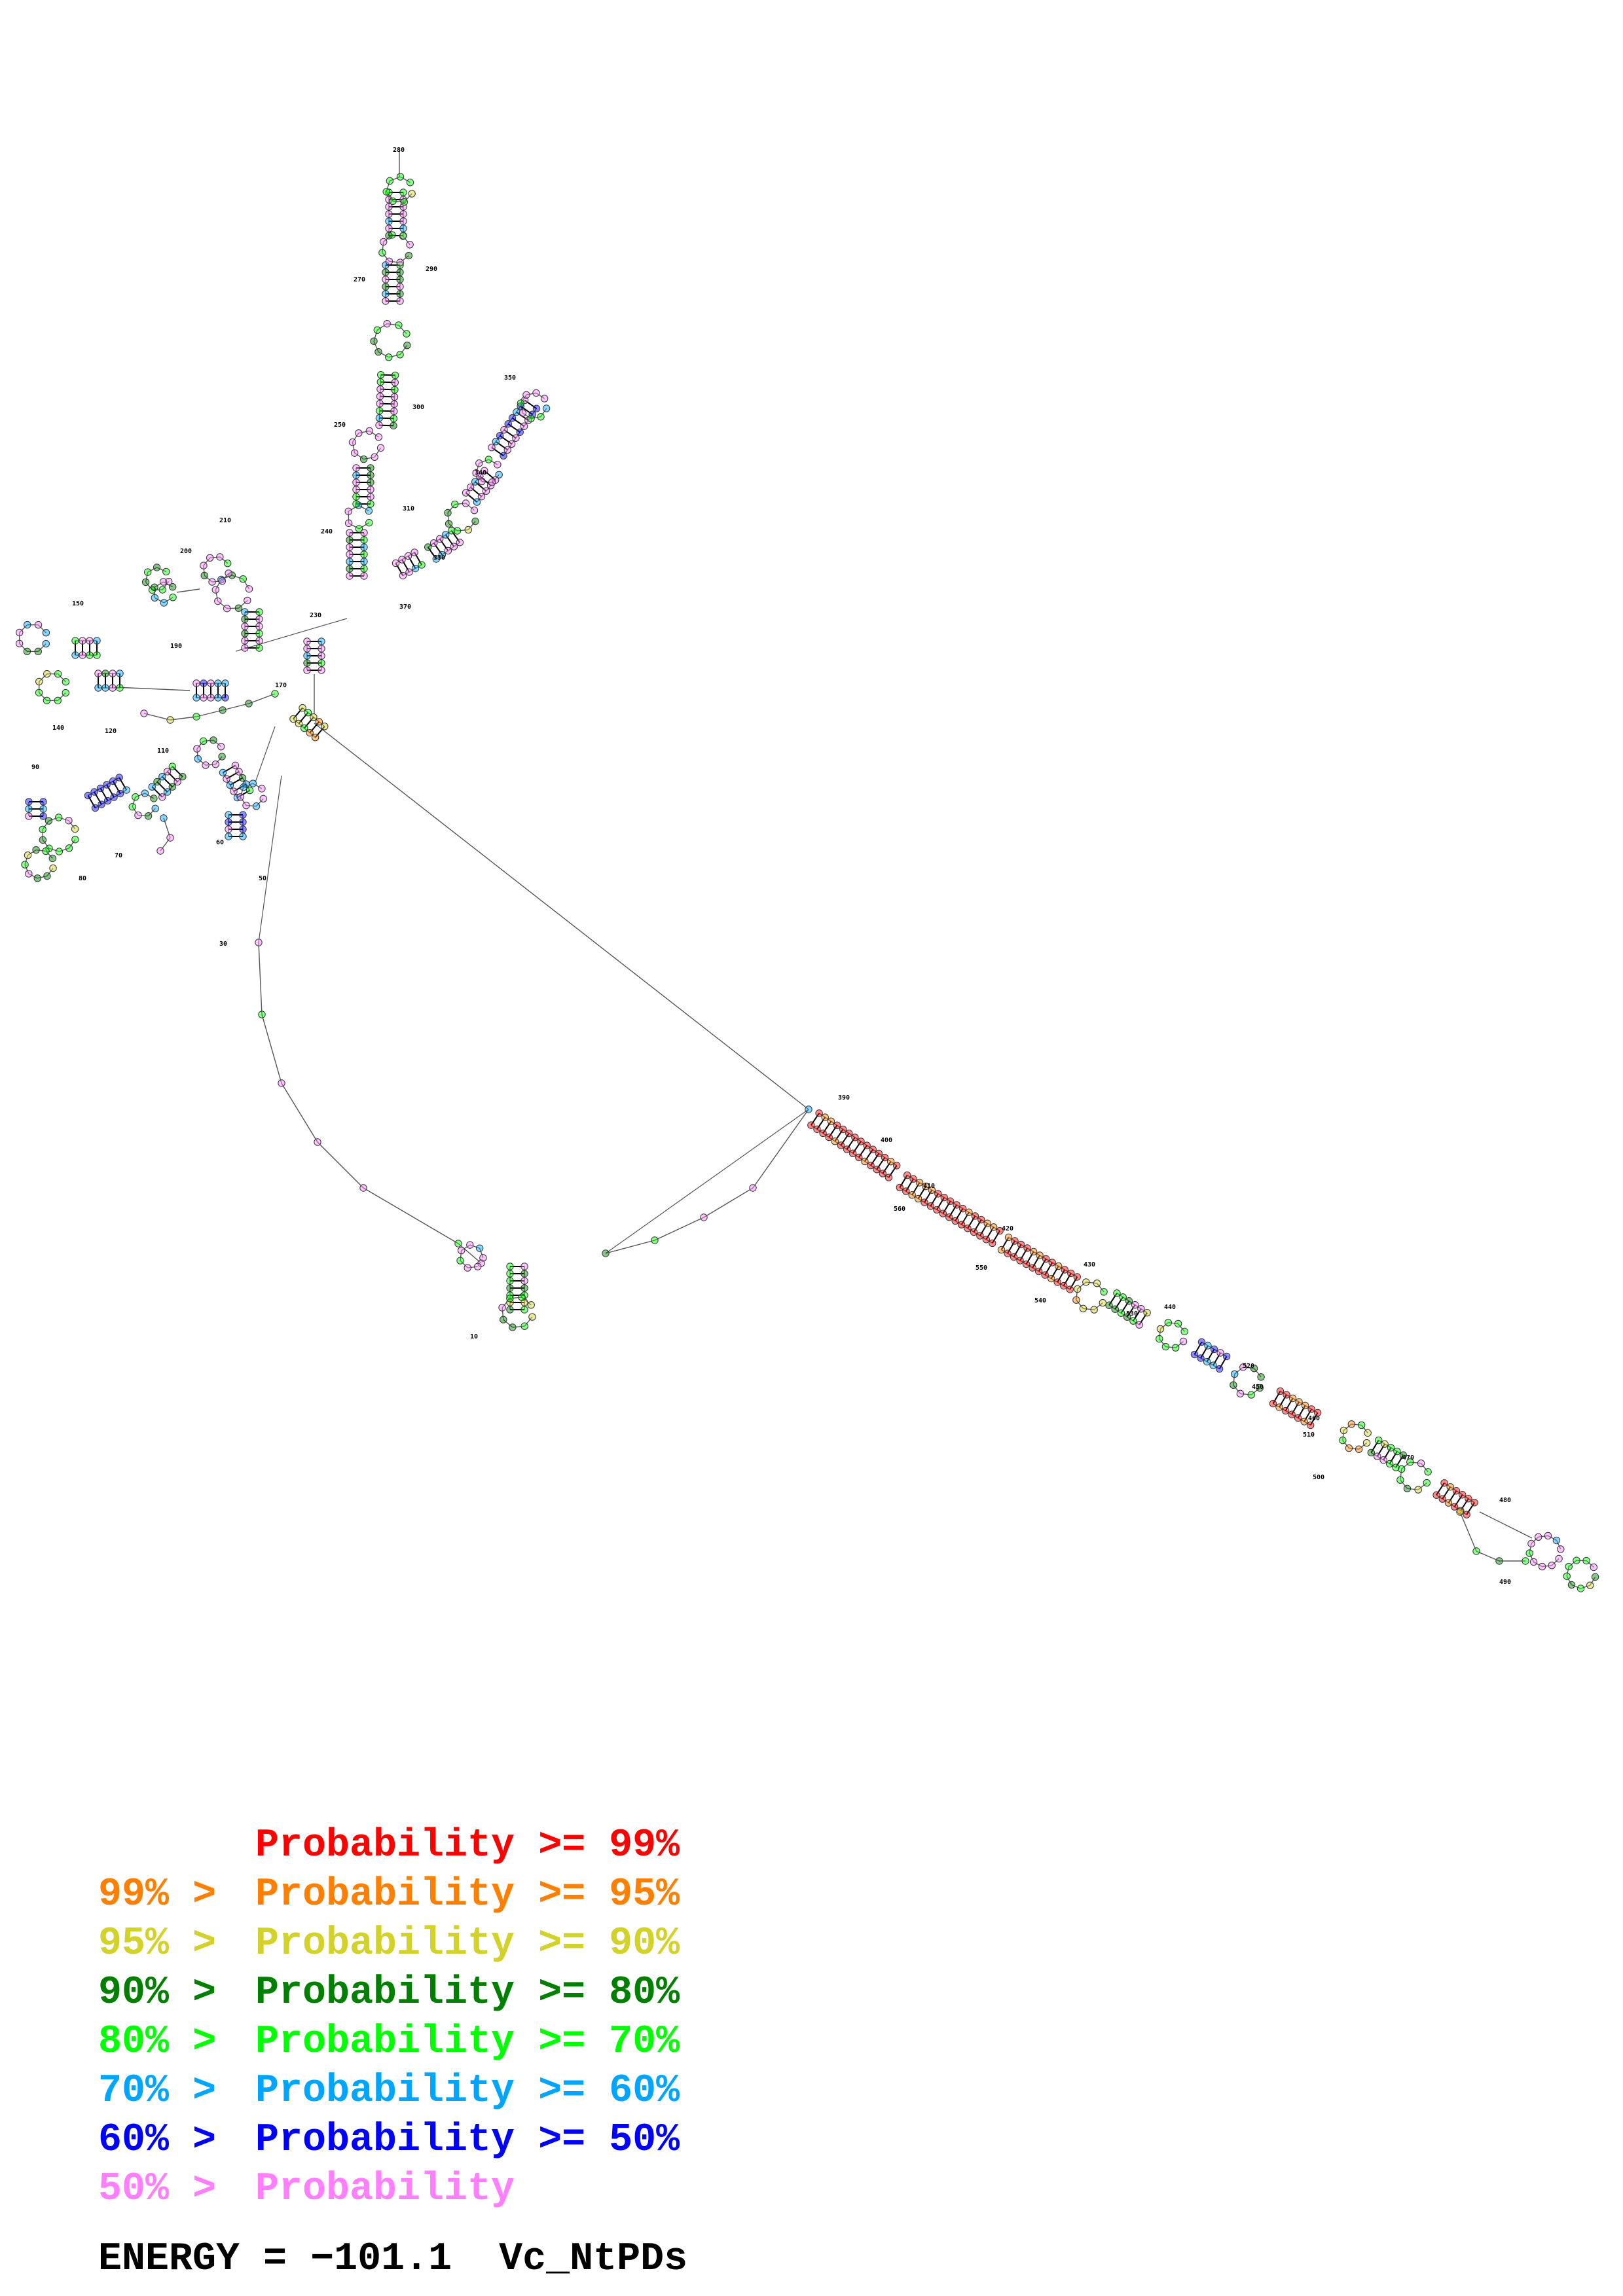  Describe the element at coordinates (176, 646) in the screenshot. I see `position-label: 190` at that location.